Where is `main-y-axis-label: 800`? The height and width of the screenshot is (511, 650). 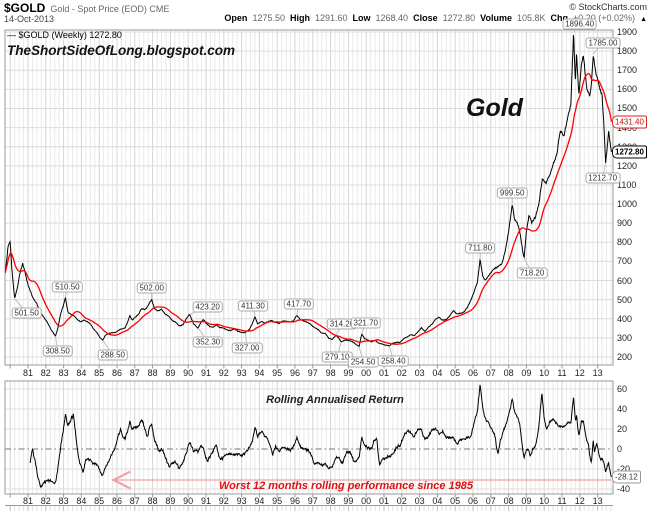 main-y-axis-label: 800 is located at coordinates (625, 242).